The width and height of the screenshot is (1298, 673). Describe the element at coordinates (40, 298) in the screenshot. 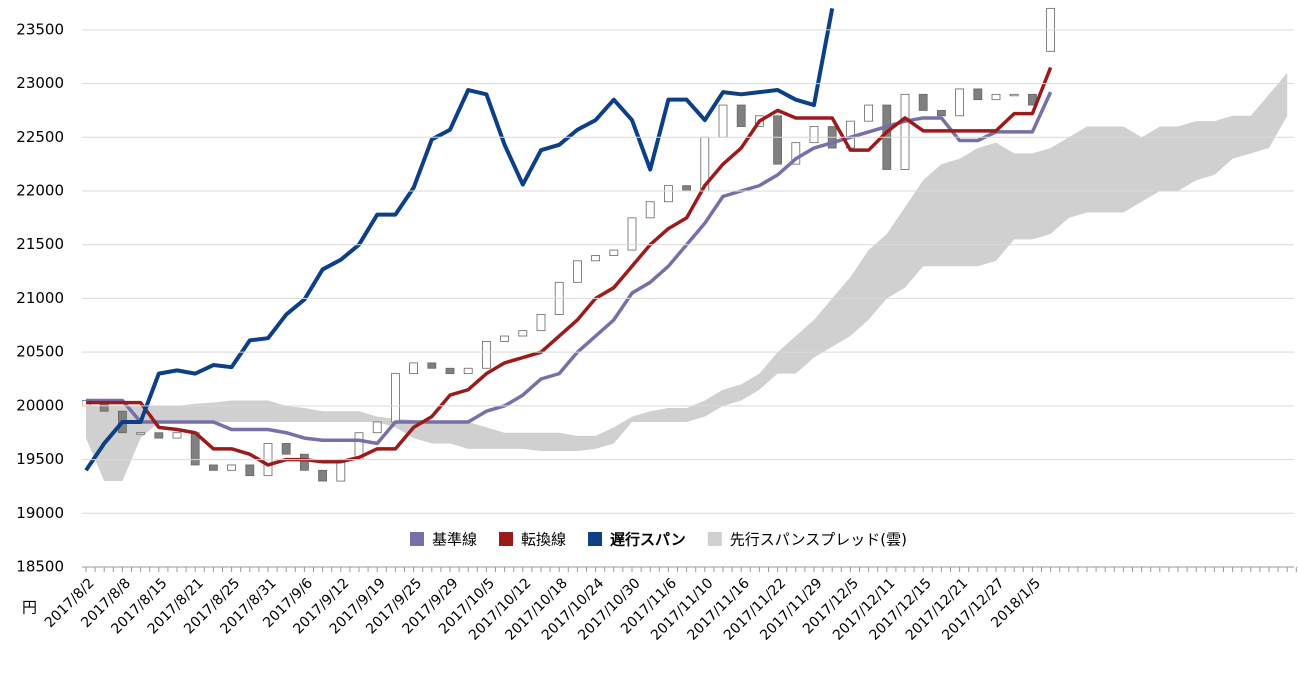

I see `y-tick-label: 21000` at that location.